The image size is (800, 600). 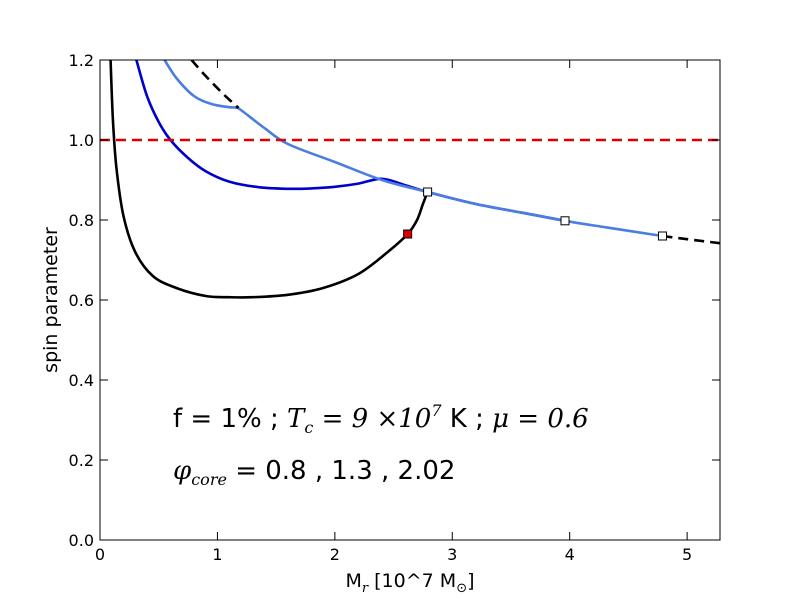 I want to click on y-tick-label: 1.0, so click(x=81, y=140).